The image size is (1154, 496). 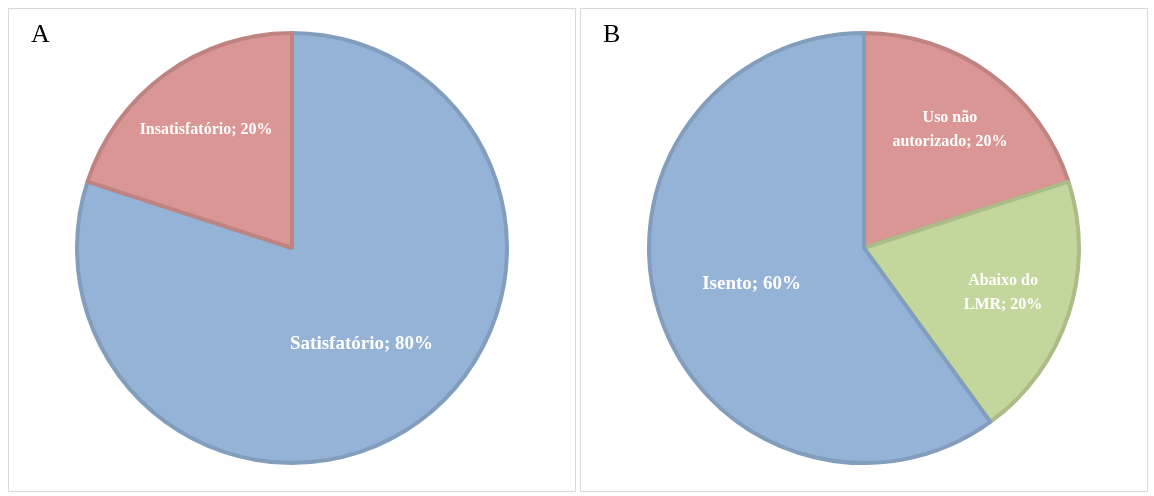 I want to click on slice-label: Satisfatório; 80%, so click(x=362, y=342).